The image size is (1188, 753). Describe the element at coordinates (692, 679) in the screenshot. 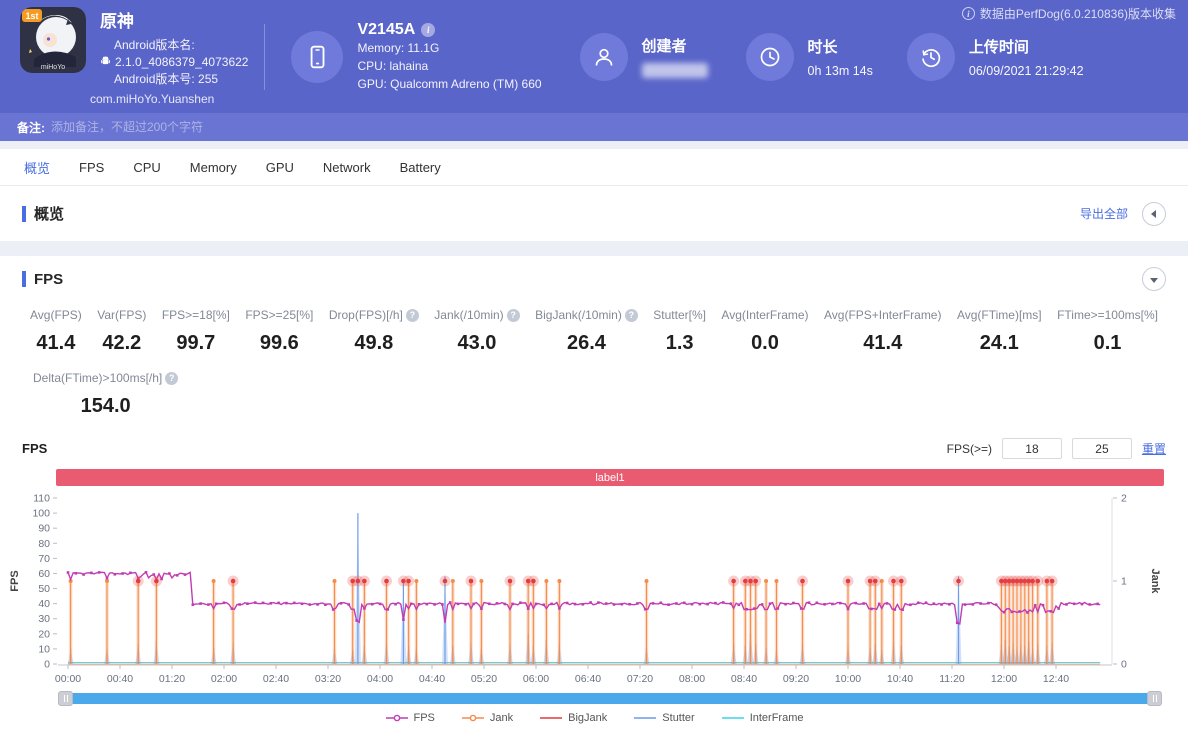

I see `svg-text: 08:00` at that location.